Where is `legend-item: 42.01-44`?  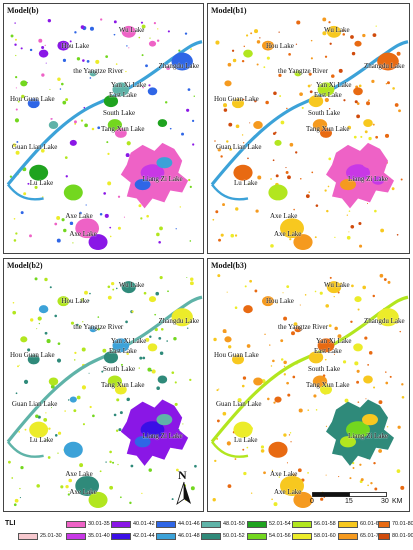 legend-item: 42.01-44 is located at coordinates (133, 536).